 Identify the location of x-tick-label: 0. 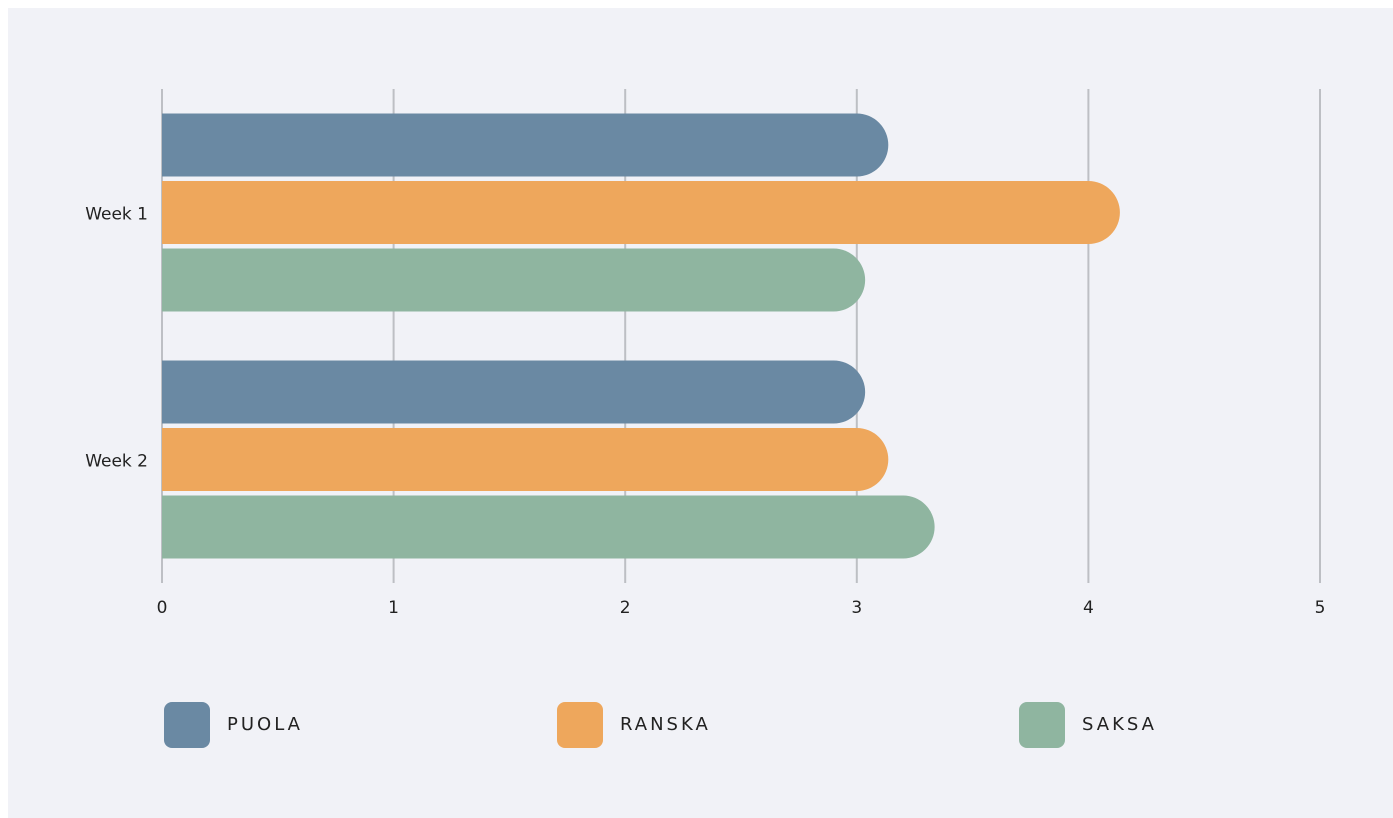
(162, 608).